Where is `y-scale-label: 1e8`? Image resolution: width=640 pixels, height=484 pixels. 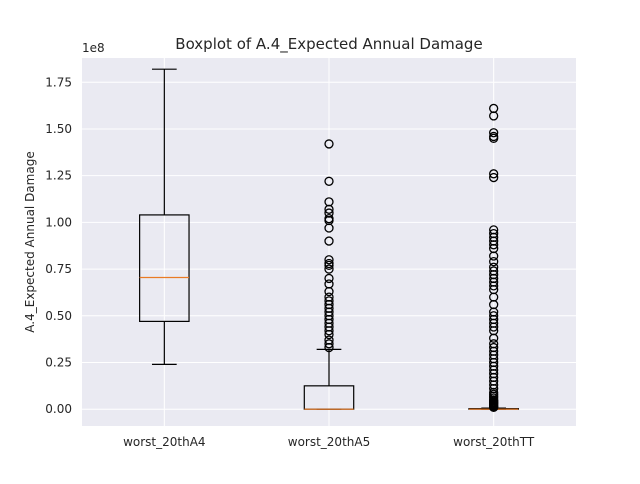
y-scale-label: 1e8 is located at coordinates (93, 48).